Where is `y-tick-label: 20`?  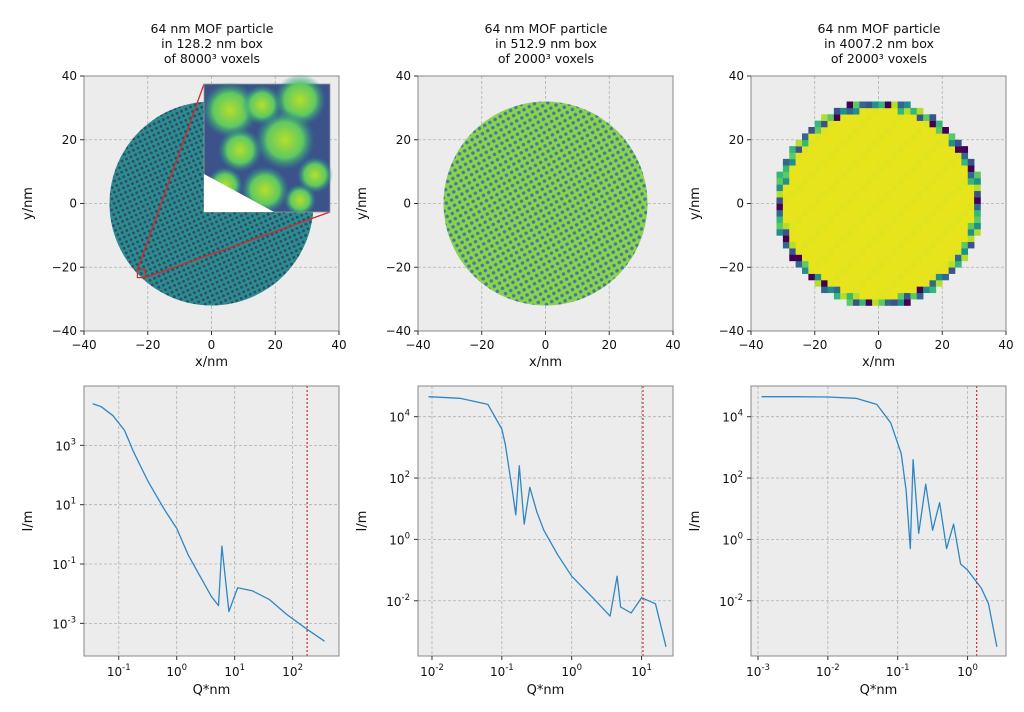
y-tick-label: 20 is located at coordinates (69, 140).